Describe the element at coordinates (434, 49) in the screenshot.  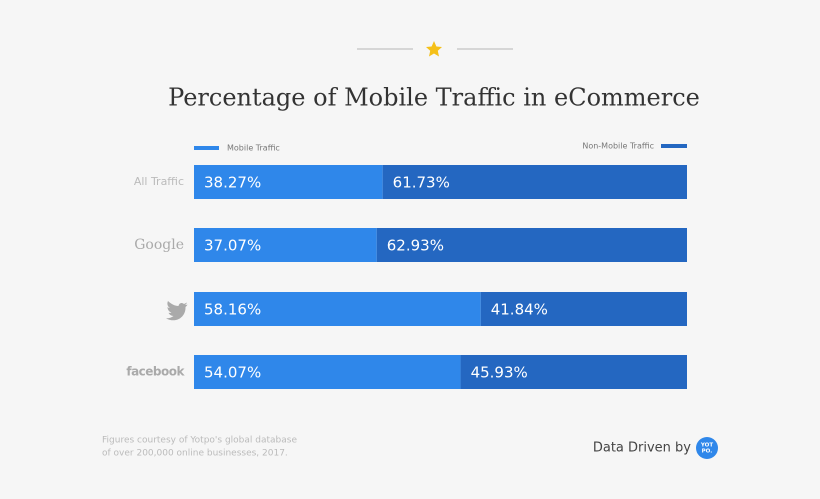
I see `star-icon` at that location.